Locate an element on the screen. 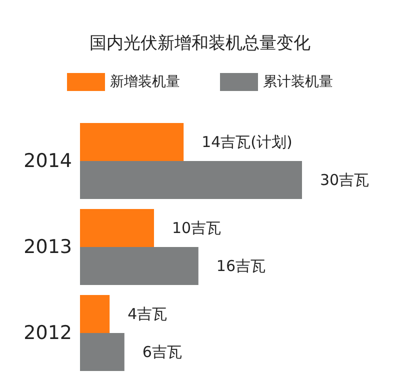 The width and height of the screenshot is (400, 392). legend-label: 累计装机量 is located at coordinates (298, 82).